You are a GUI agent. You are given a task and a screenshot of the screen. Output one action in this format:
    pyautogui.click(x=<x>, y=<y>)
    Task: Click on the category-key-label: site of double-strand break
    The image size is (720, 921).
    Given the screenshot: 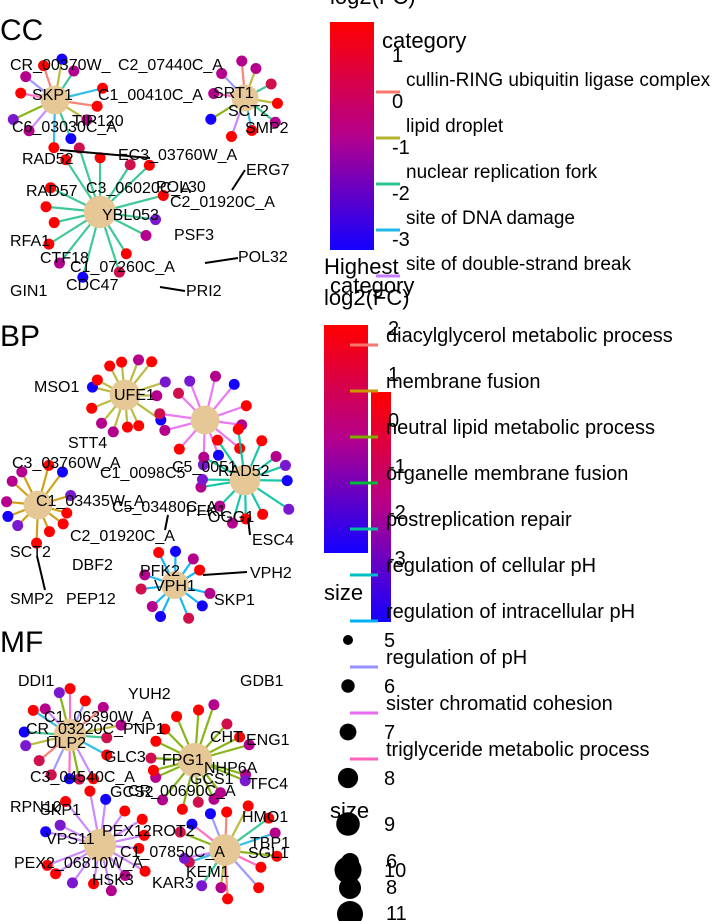 What is the action you would take?
    pyautogui.click(x=518, y=264)
    